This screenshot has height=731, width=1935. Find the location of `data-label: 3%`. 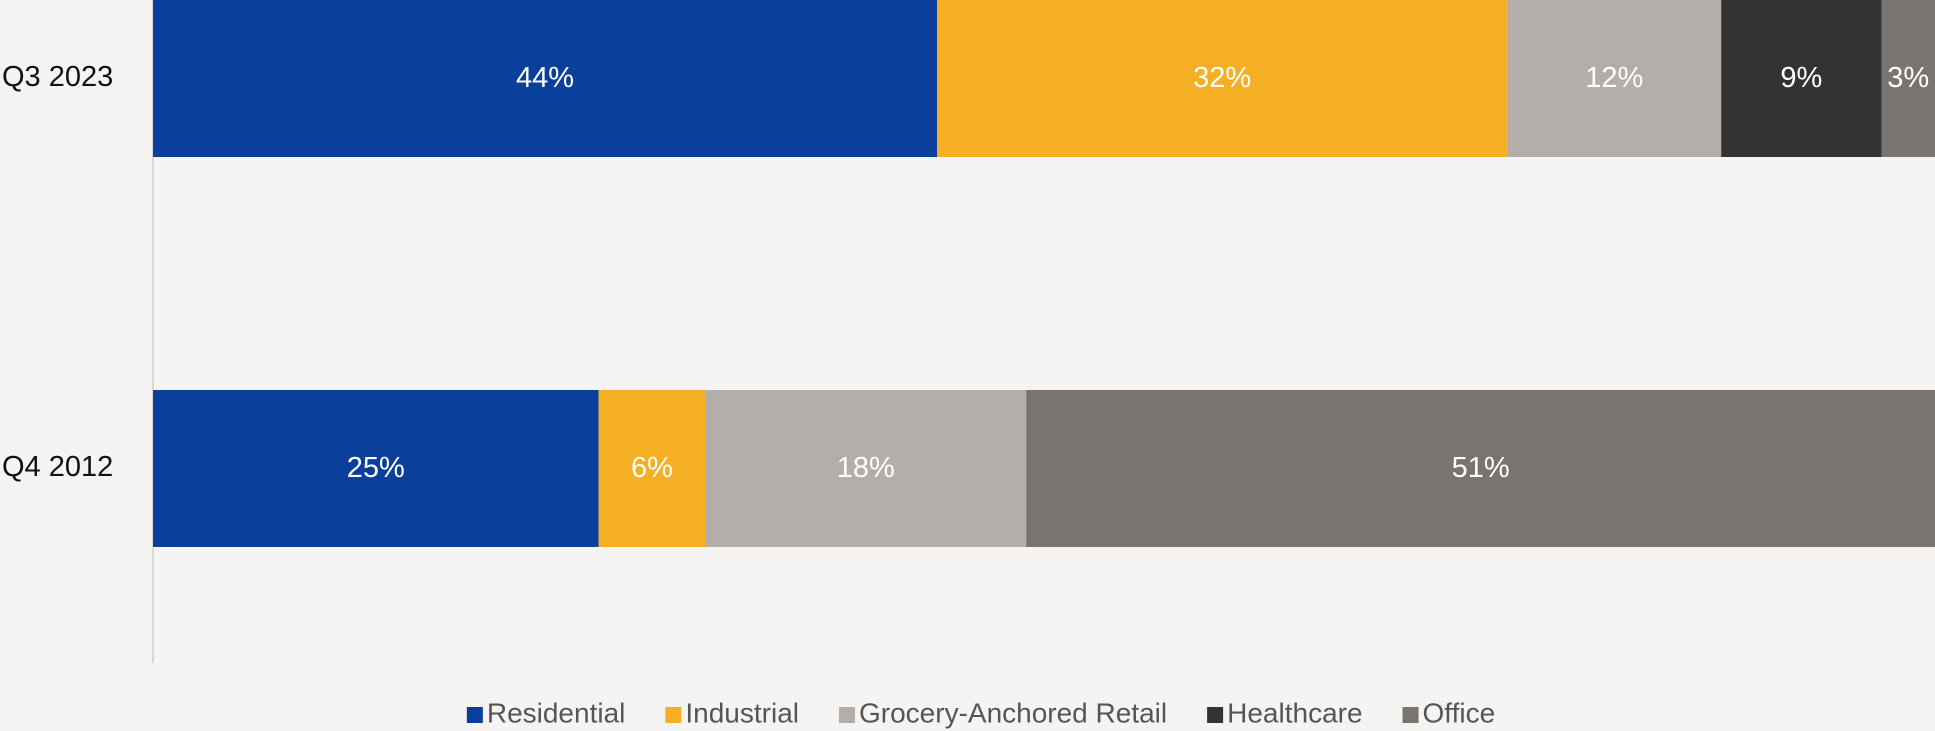

data-label: 3% is located at coordinates (1908, 78).